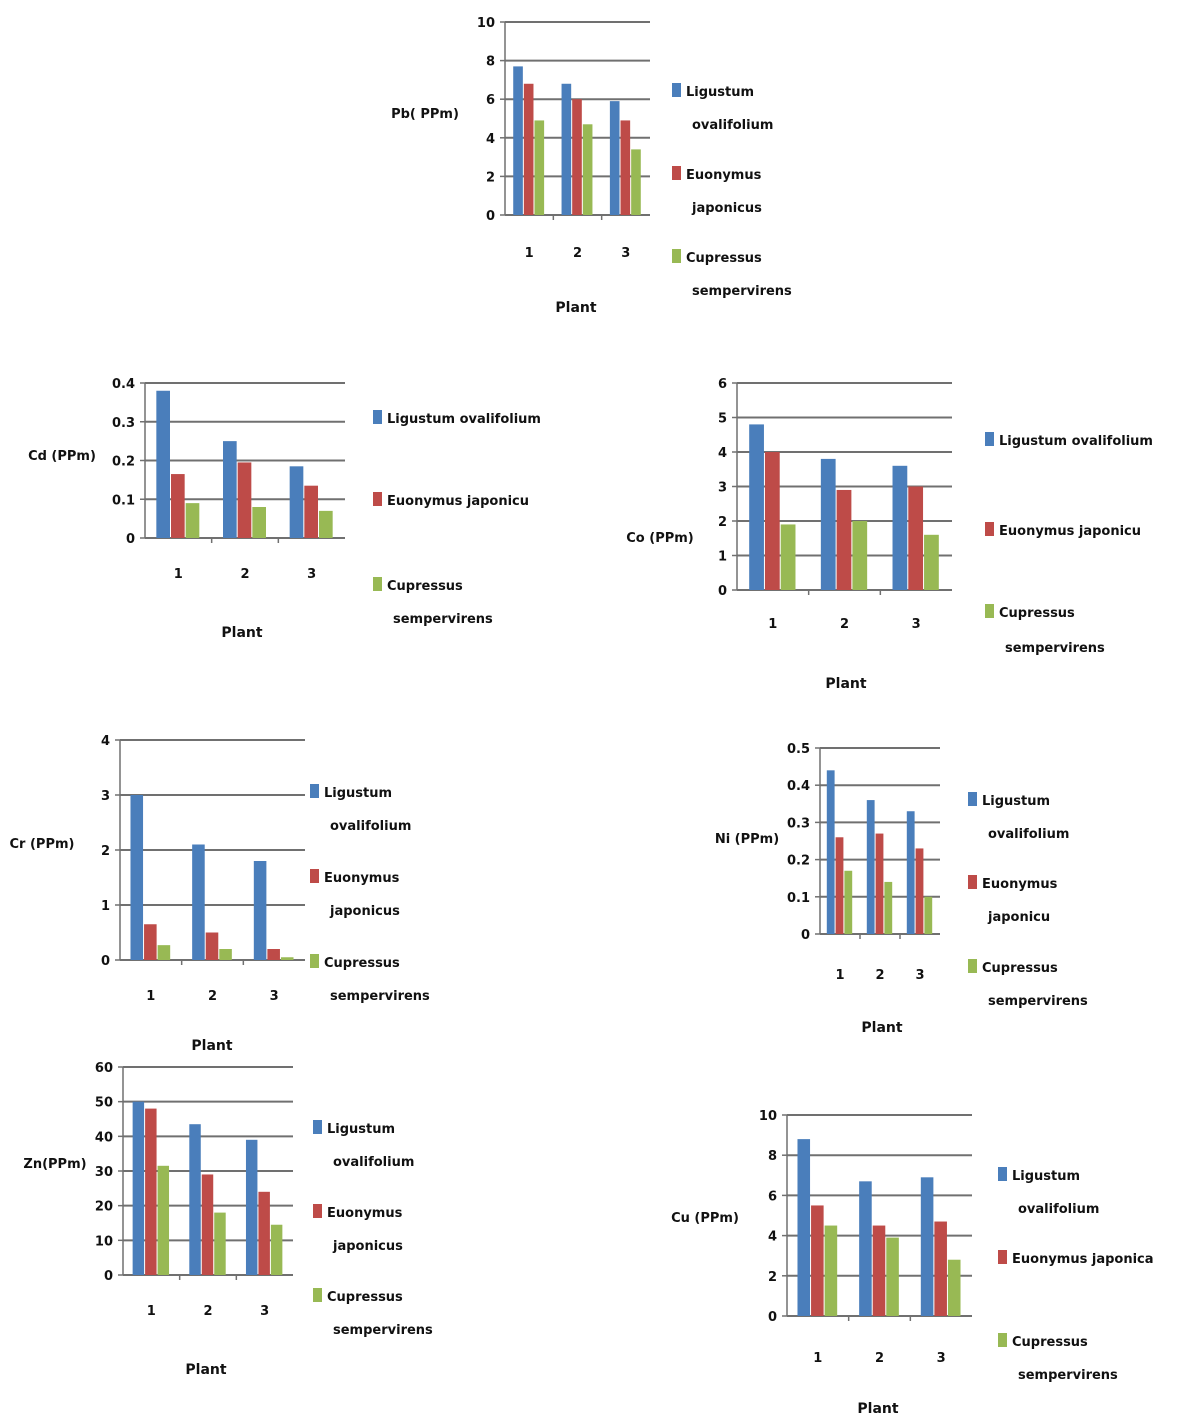 This screenshot has width=1179, height=1426. I want to click on y-tick-label: 5, so click(722, 419).